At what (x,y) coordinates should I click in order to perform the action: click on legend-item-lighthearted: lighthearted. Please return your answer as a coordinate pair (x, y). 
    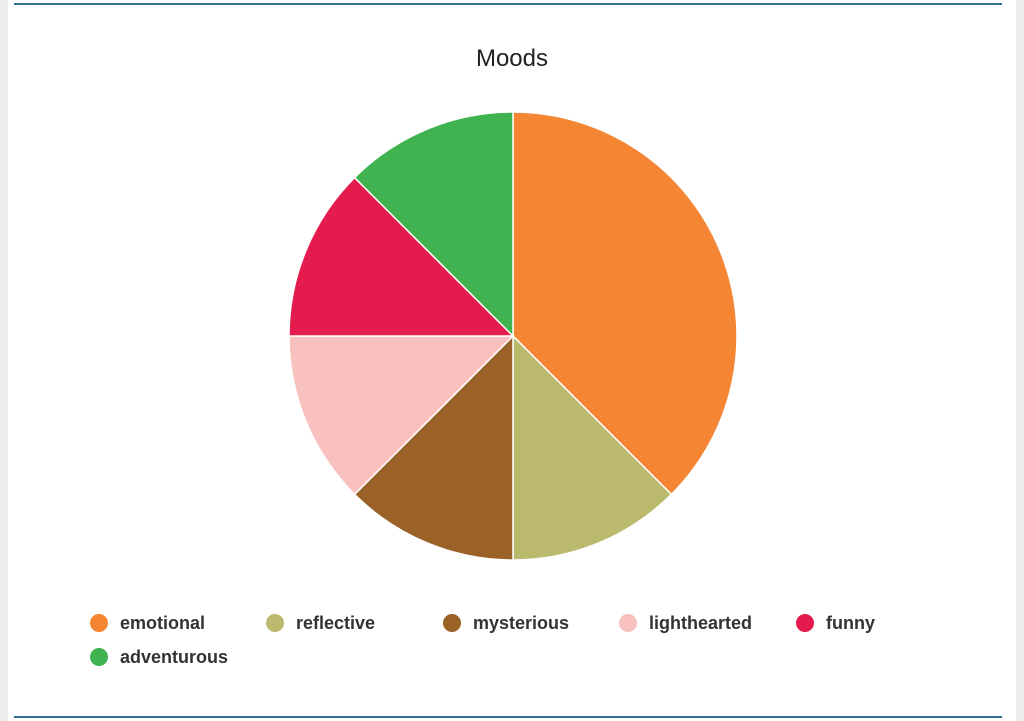
    Looking at the image, I should click on (685, 623).